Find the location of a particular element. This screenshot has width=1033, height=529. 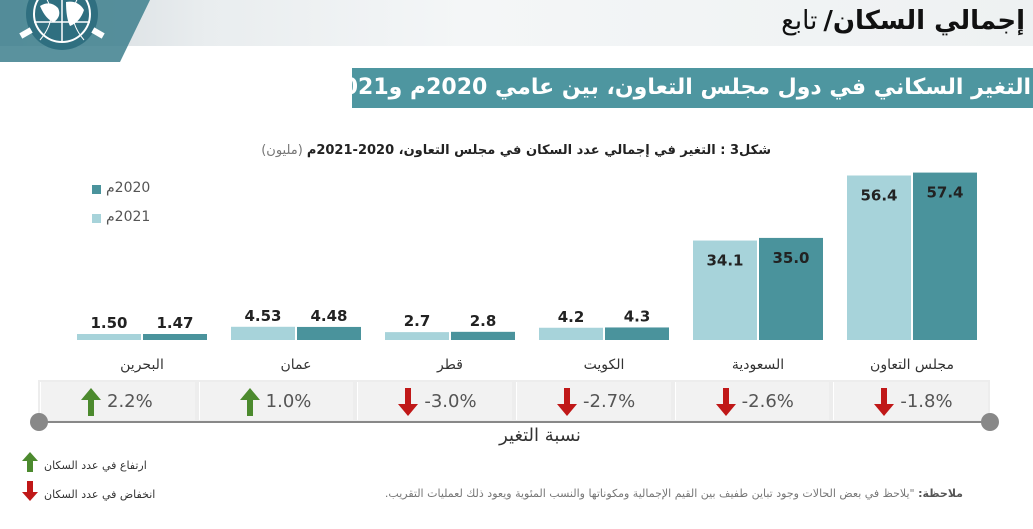

data-label-2021-5: 1.50 is located at coordinates (108, 323).